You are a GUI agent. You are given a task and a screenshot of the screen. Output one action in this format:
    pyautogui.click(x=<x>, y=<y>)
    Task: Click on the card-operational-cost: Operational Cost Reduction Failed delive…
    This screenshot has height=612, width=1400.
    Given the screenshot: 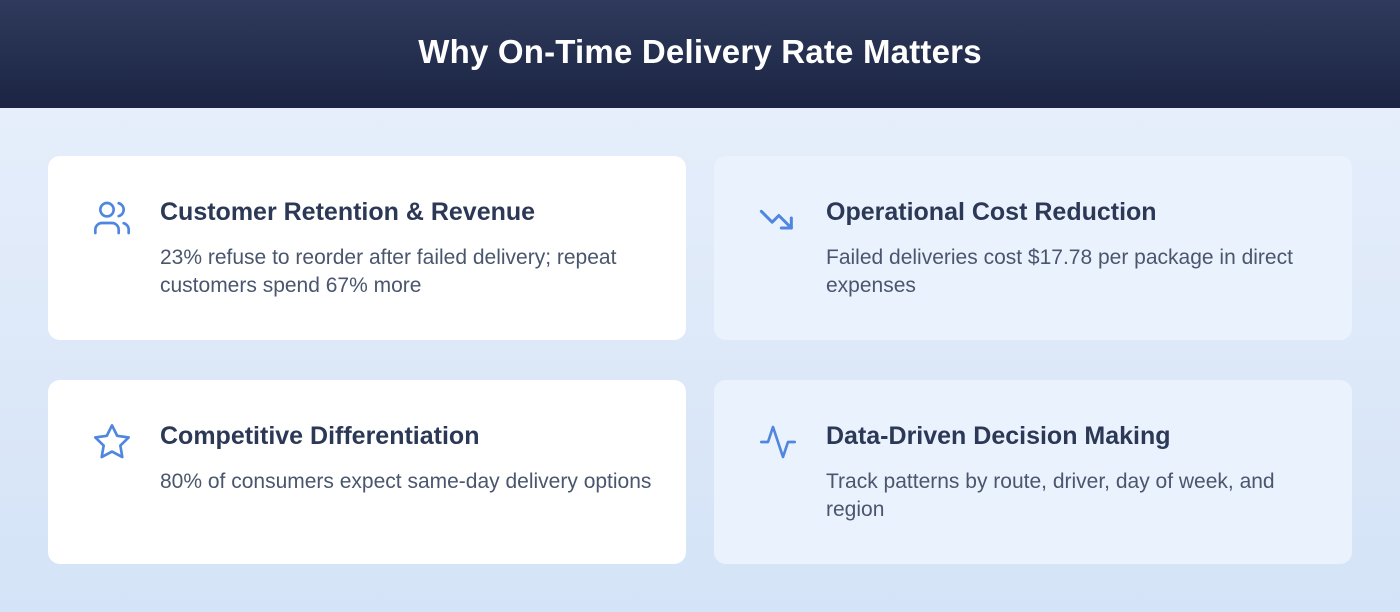 What is the action you would take?
    pyautogui.click(x=1033, y=248)
    